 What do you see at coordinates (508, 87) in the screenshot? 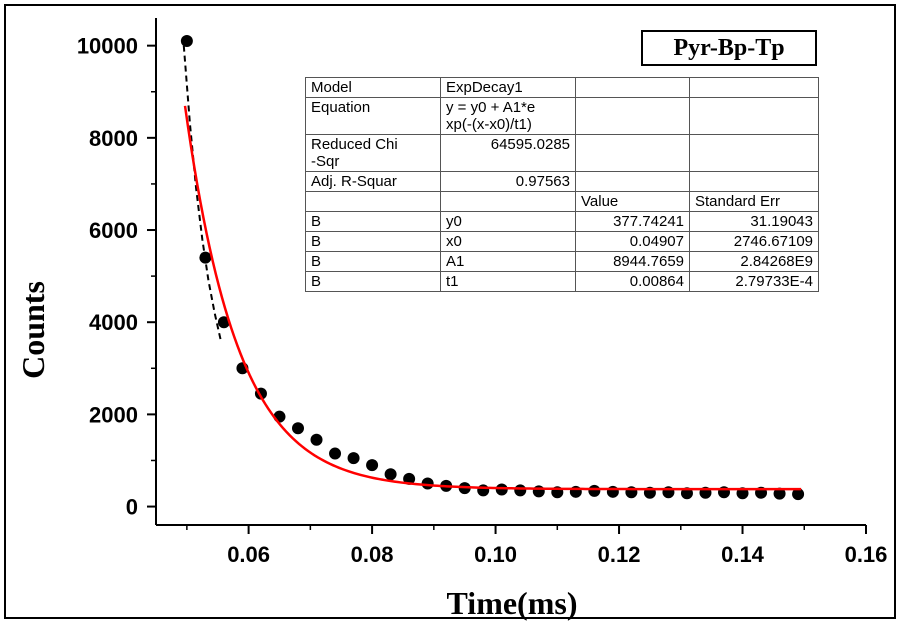
I see `fit-table-cell: ExpDecay1` at bounding box center [508, 87].